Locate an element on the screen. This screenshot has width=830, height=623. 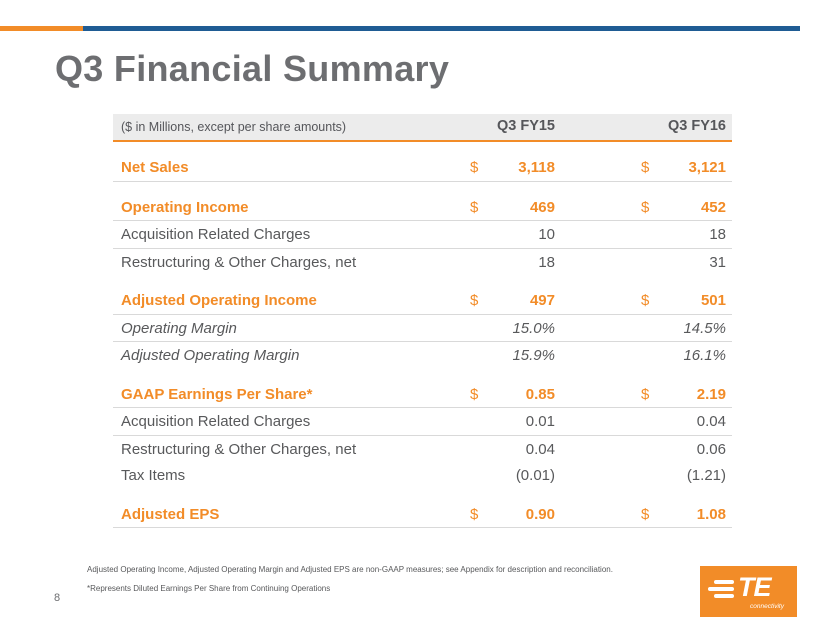
table-row: Adjusted Operating Income $ 497 $ 501 is located at coordinates (422, 301).